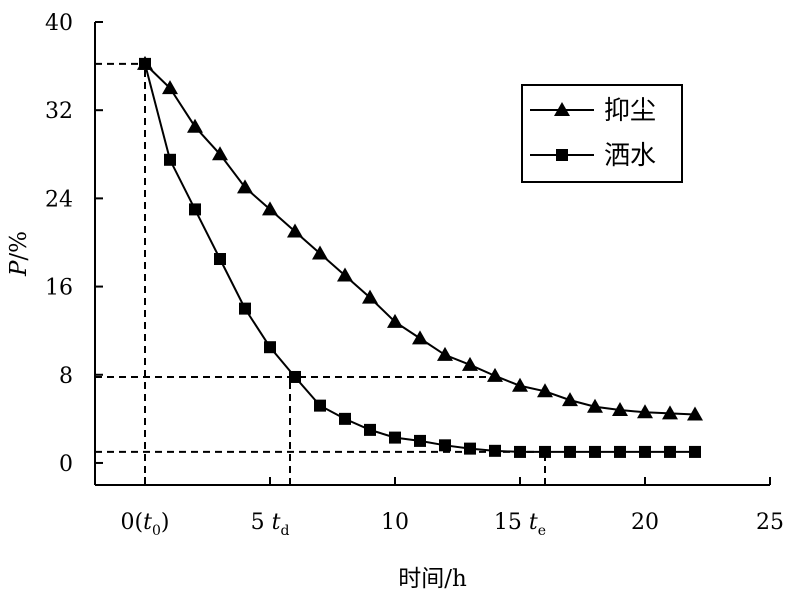 This screenshot has width=787, height=597. What do you see at coordinates (630, 111) in the screenshot?
I see `legend-label: 抑尘` at bounding box center [630, 111].